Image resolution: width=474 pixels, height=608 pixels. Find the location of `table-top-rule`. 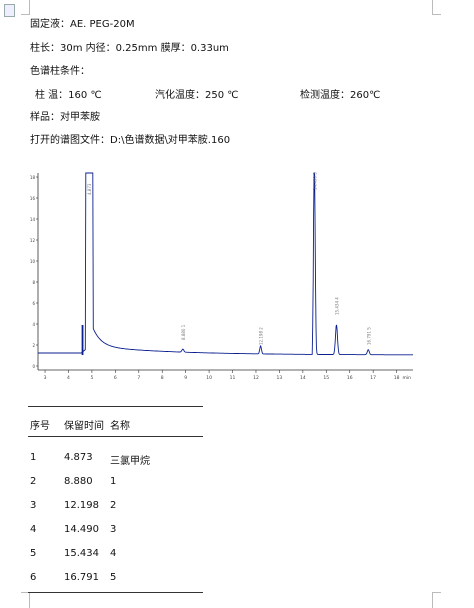

table-top-rule is located at coordinates (115, 406).